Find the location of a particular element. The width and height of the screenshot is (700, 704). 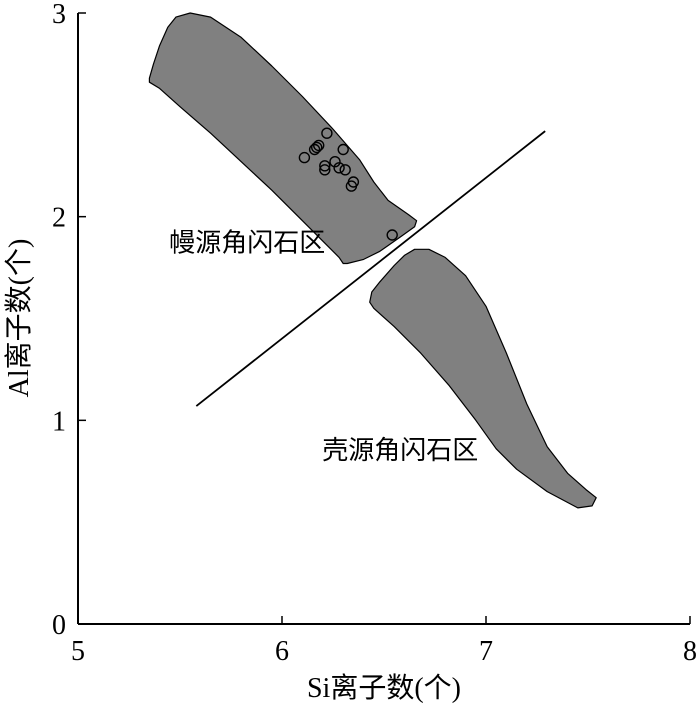

points-layer is located at coordinates (348, 184).